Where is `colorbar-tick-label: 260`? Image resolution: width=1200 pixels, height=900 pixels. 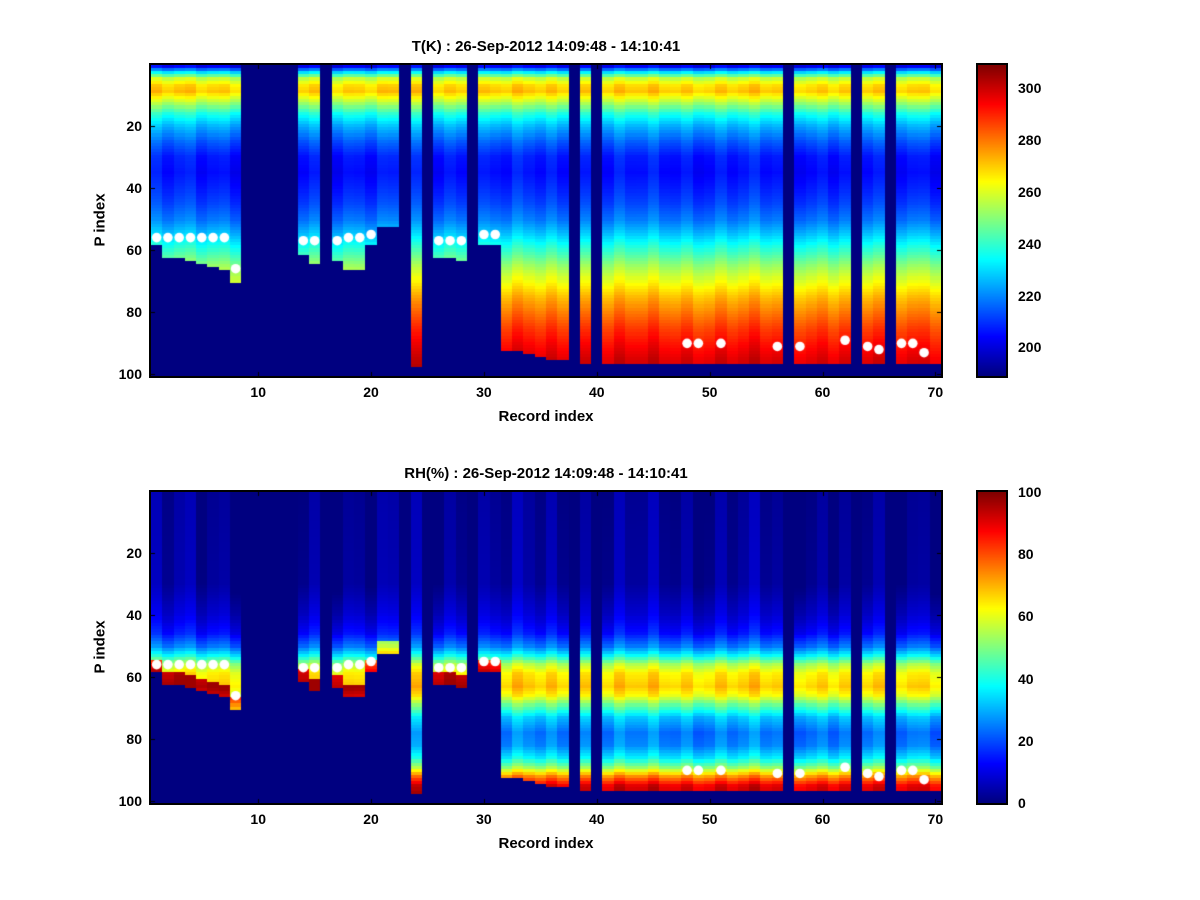
colorbar-tick-label: 260 is located at coordinates (1030, 191).